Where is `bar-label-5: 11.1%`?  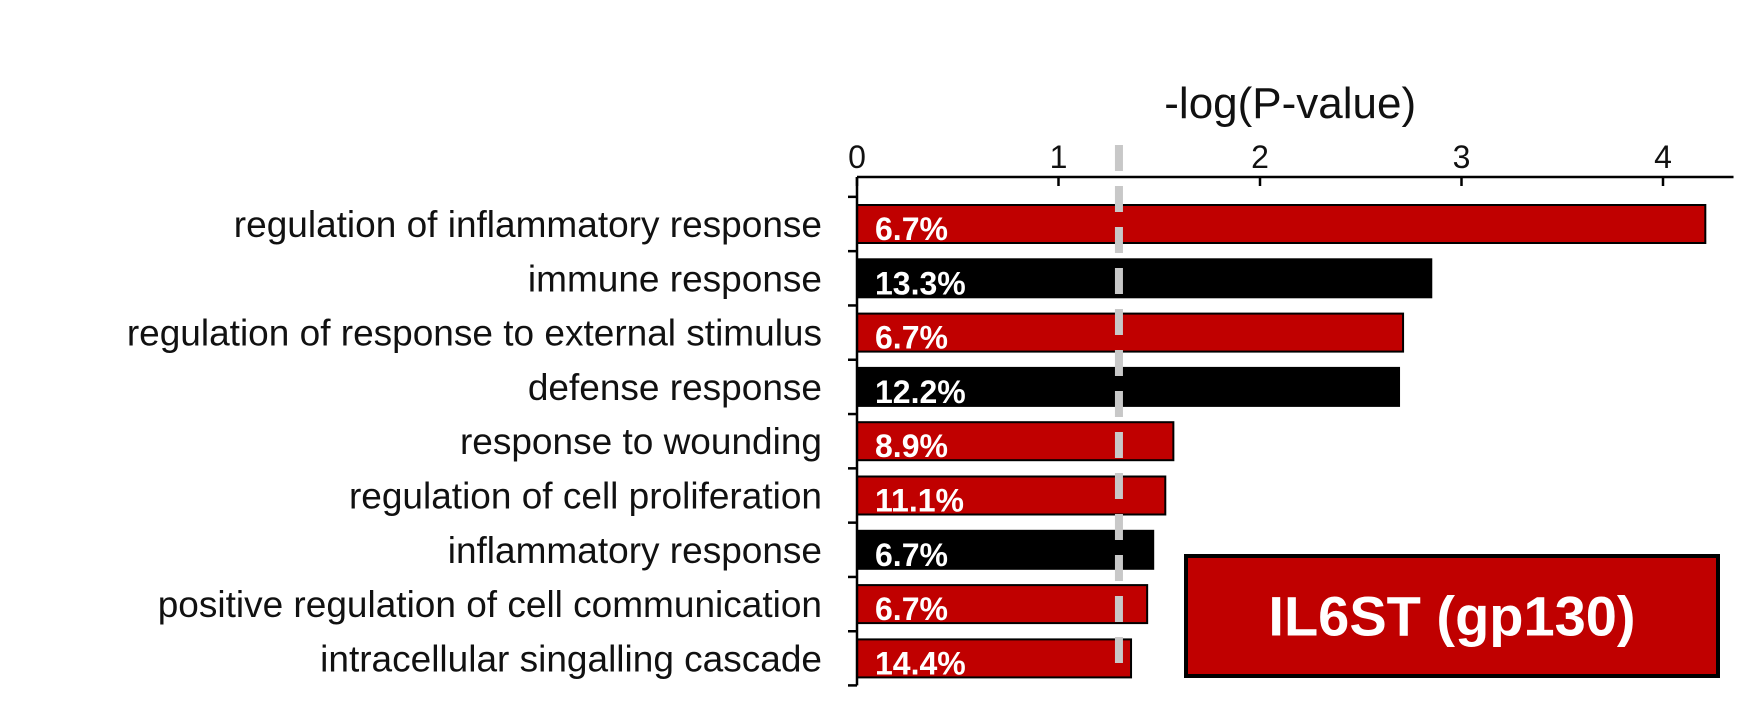
bar-label-5: 11.1% is located at coordinates (919, 501).